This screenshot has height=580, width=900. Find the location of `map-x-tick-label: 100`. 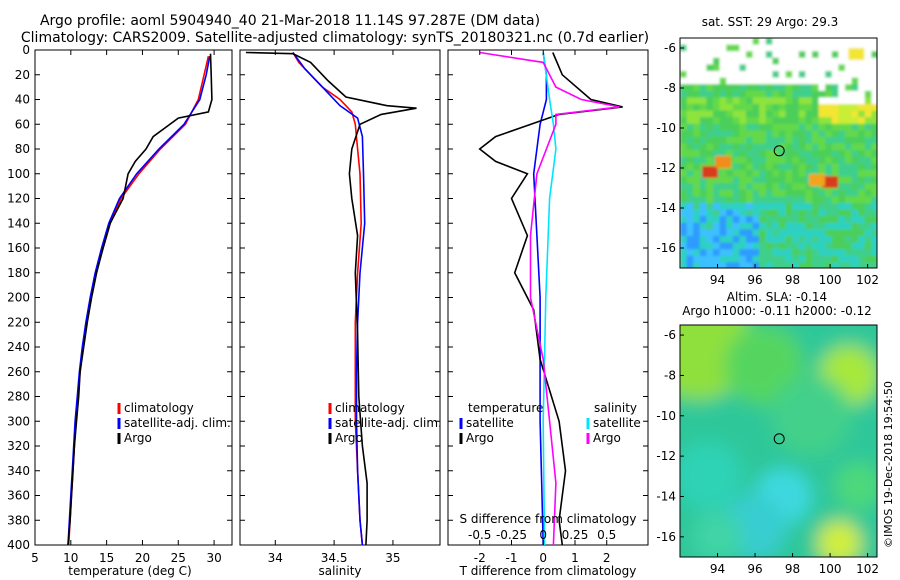

map-x-tick-label: 100 is located at coordinates (830, 280).